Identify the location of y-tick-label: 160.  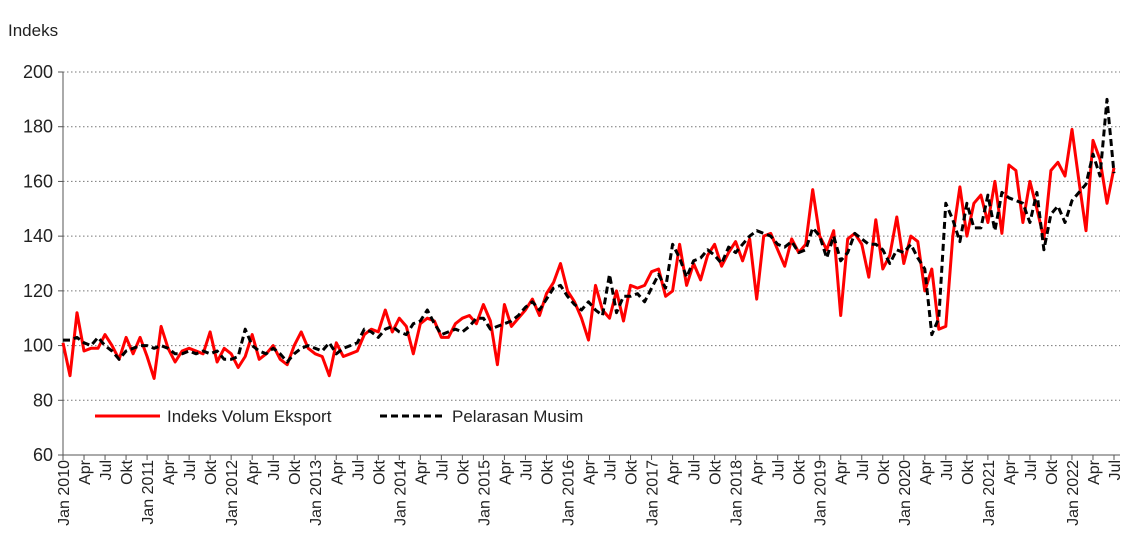
(38, 181).